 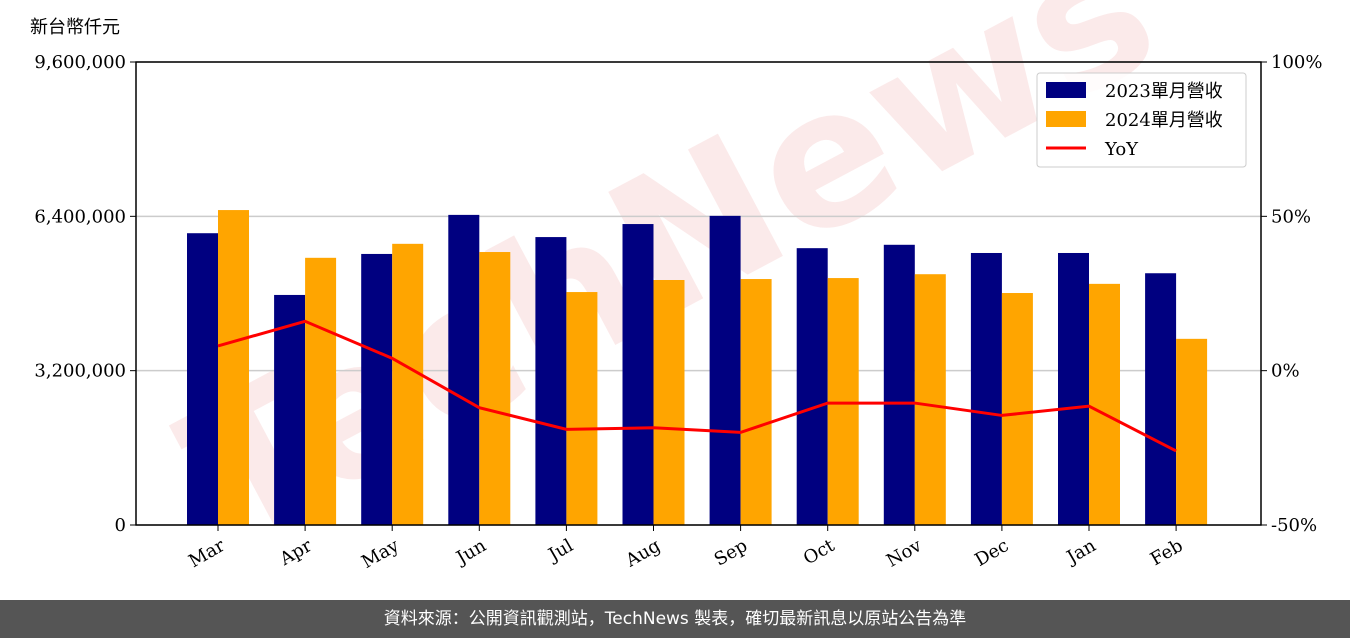 I want to click on legend-label: 2023單月營收, so click(x=1164, y=91).